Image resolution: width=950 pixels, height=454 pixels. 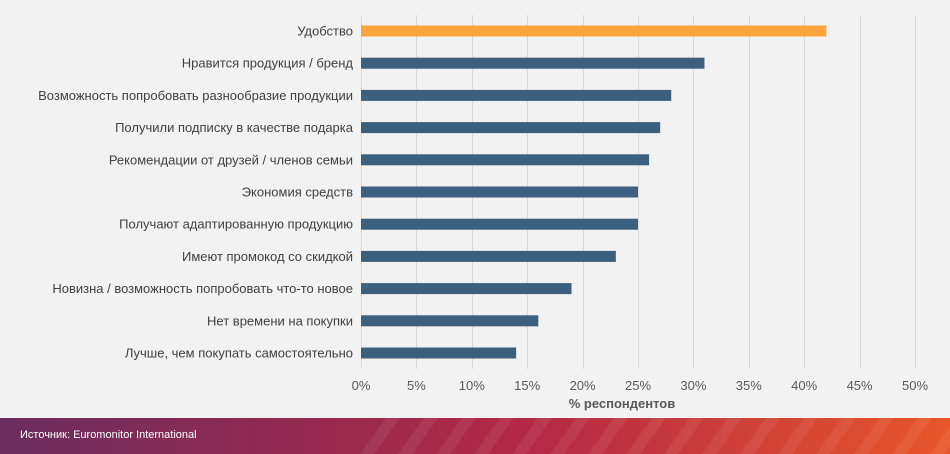 I want to click on footer-banner: Источник: Euromonitor International, so click(x=475, y=436).